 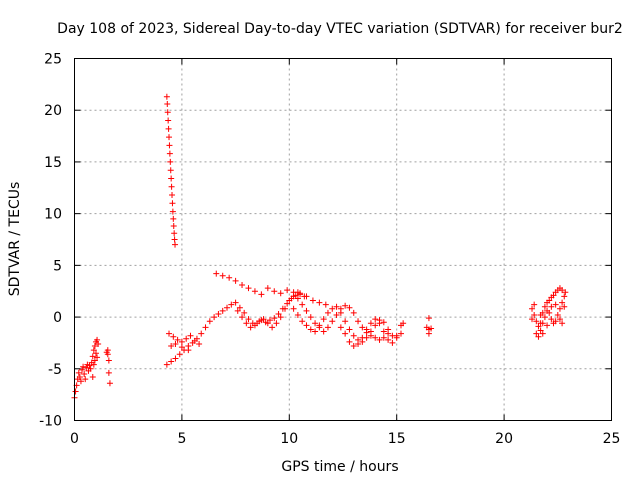 I want to click on x-tick-label: 20, so click(x=504, y=439).